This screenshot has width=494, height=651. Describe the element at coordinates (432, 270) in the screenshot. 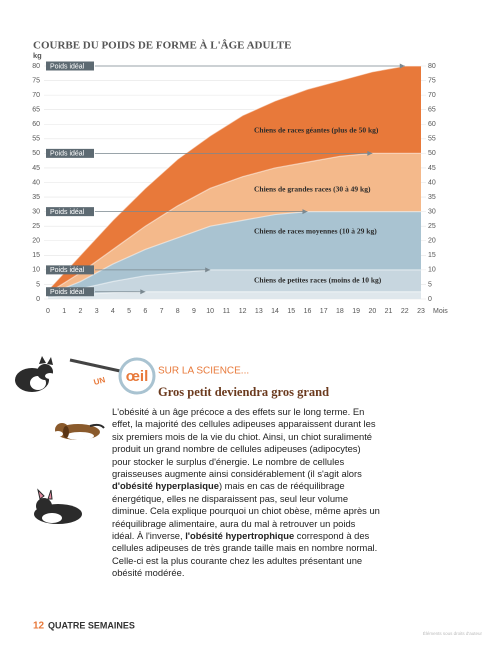

I see `y2-tick-label: 10` at that location.